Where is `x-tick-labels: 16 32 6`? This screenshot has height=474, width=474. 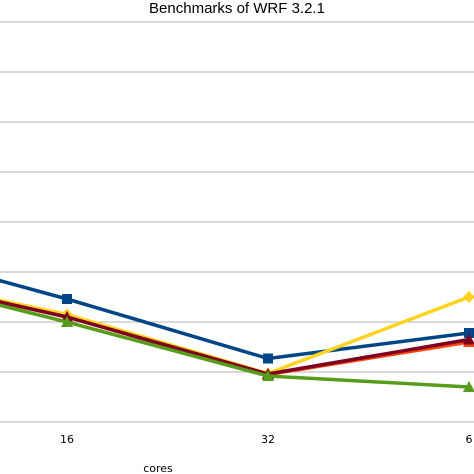
x-tick-labels: 16 32 6 is located at coordinates (266, 439).